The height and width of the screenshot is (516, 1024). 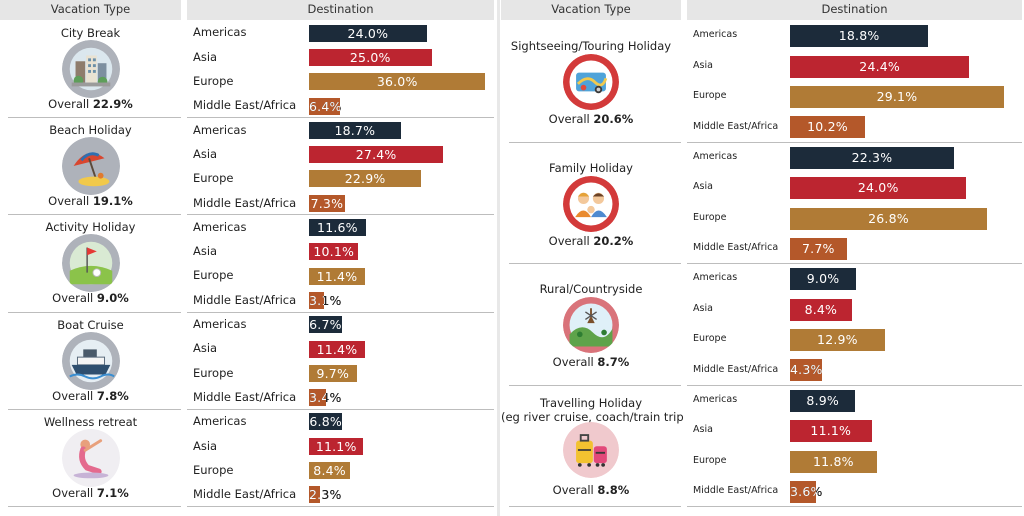 I want to click on bar-value-label: 36.0%, so click(x=397, y=82).